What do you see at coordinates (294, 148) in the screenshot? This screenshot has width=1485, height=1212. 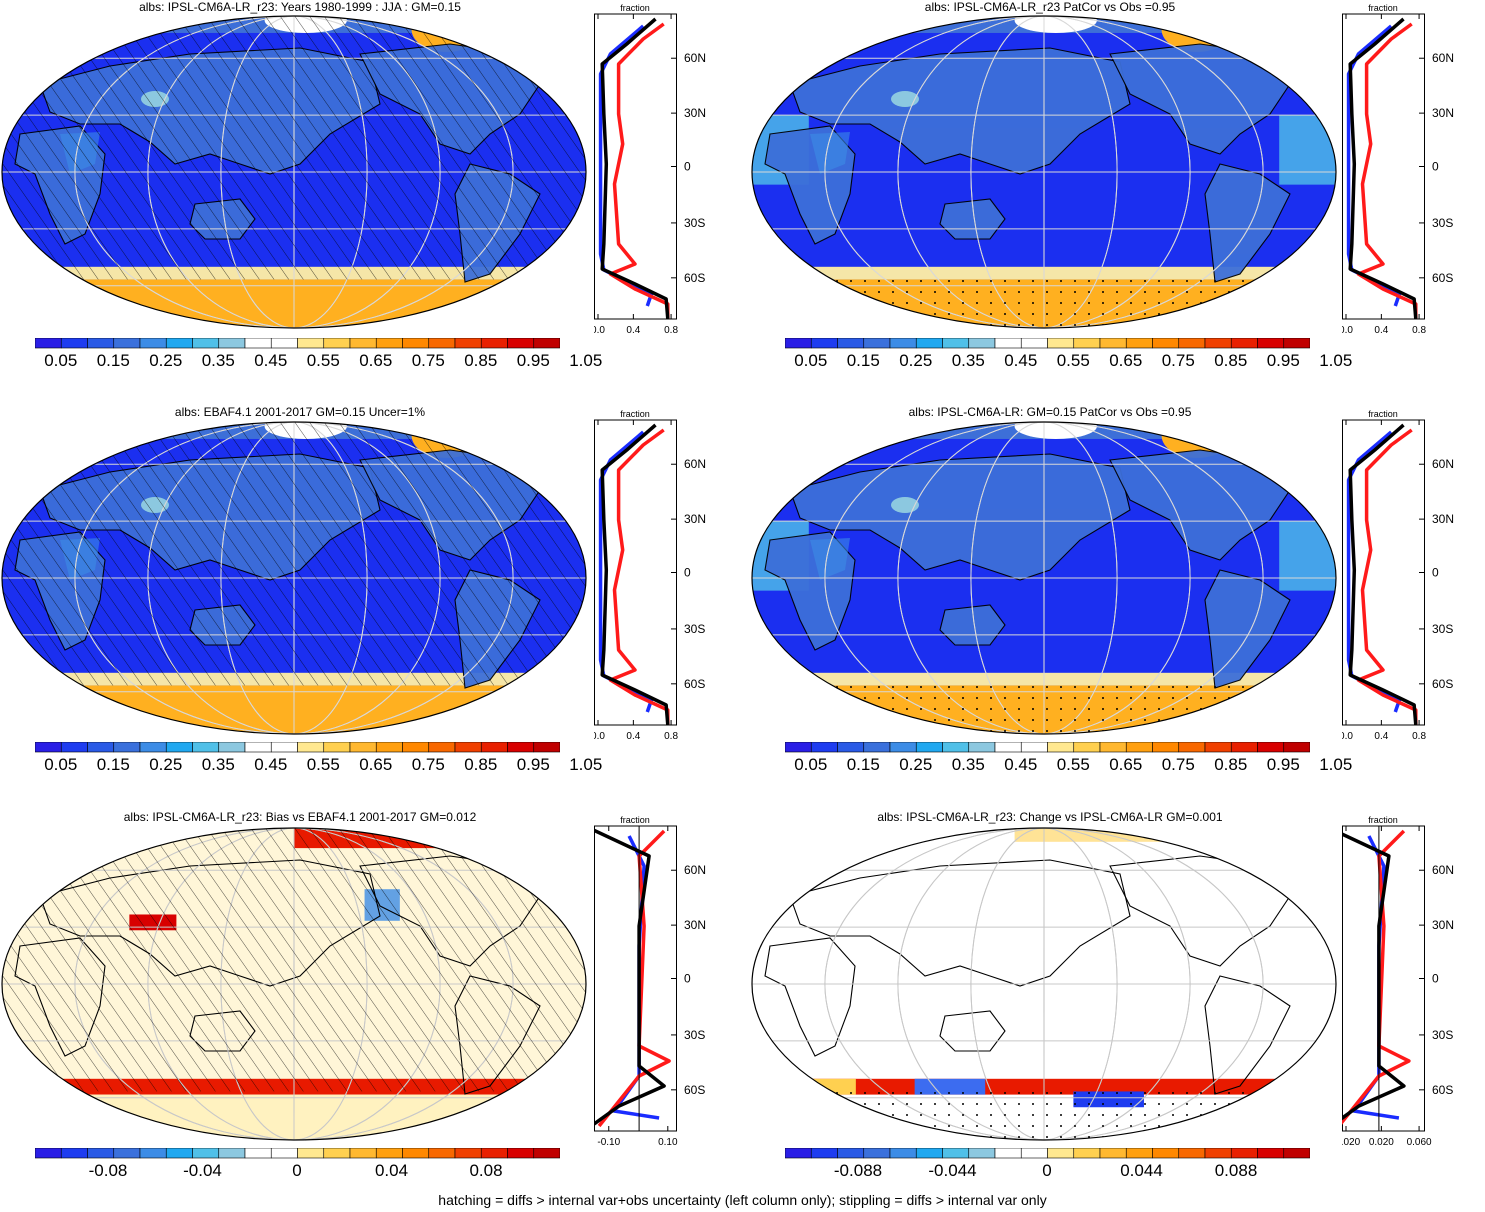 I see `hatching-overlay` at bounding box center [294, 148].